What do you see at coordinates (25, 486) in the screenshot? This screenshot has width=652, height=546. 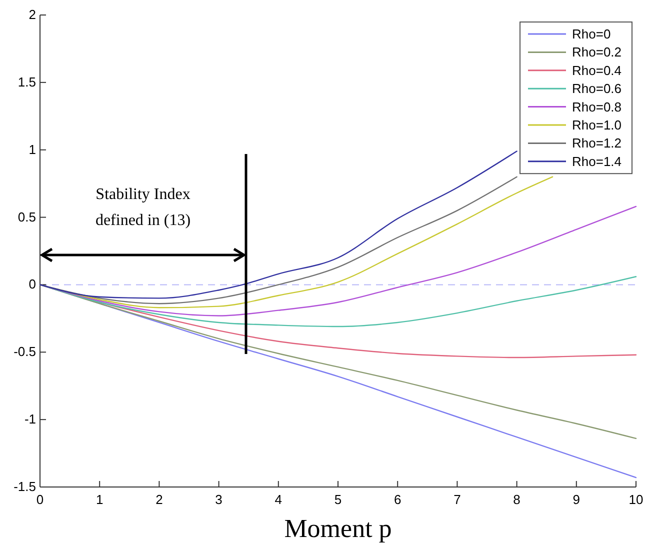 I see `y-tick-label: -1.5` at bounding box center [25, 486].